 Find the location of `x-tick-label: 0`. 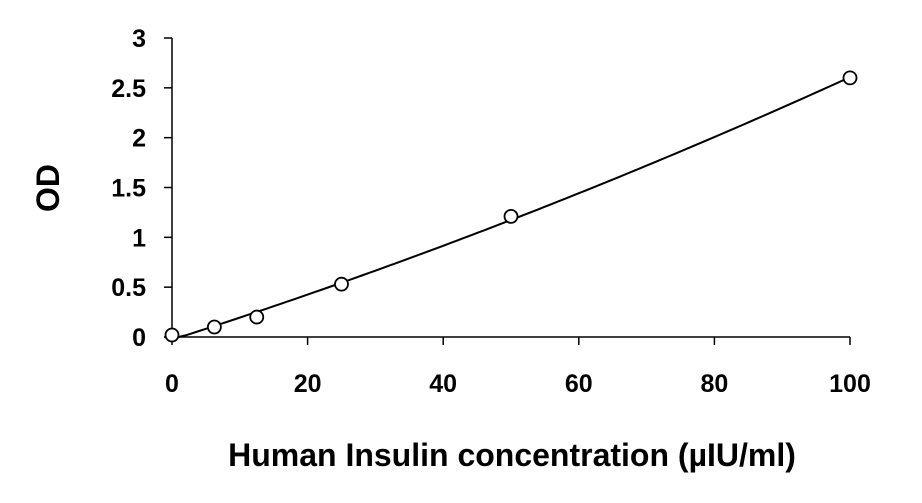

x-tick-label: 0 is located at coordinates (172, 384).